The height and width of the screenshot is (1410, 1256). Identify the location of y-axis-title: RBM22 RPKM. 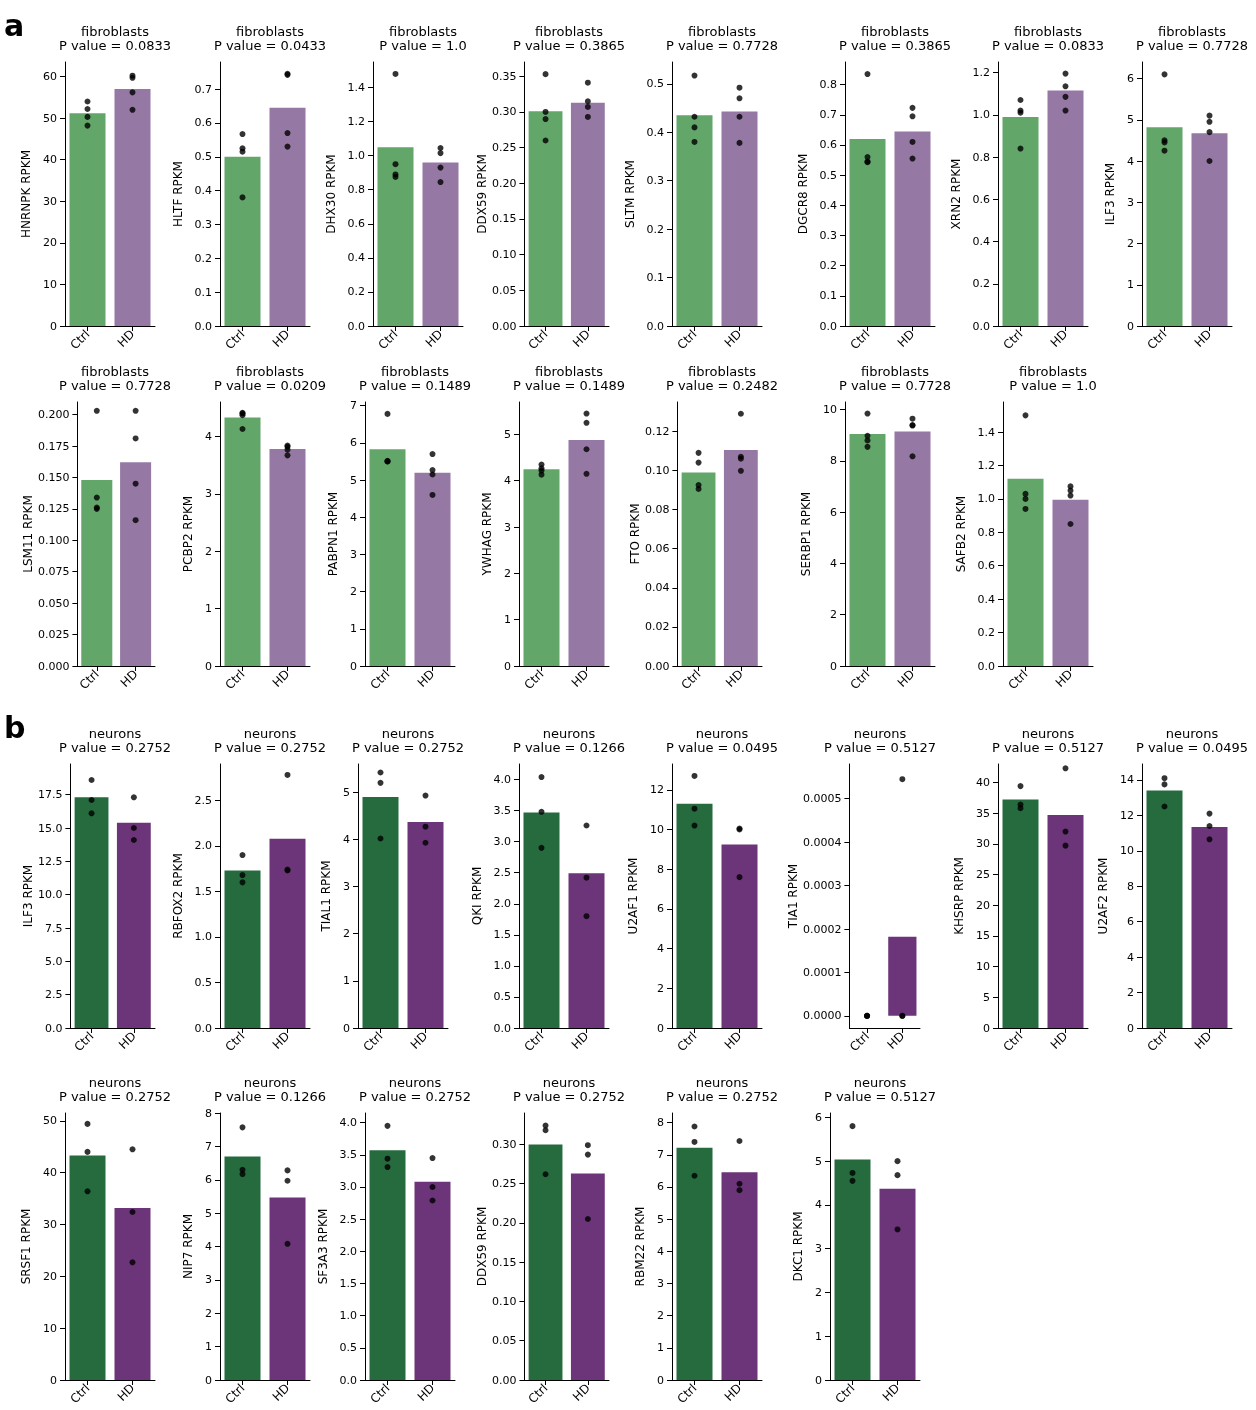
(640, 1246).